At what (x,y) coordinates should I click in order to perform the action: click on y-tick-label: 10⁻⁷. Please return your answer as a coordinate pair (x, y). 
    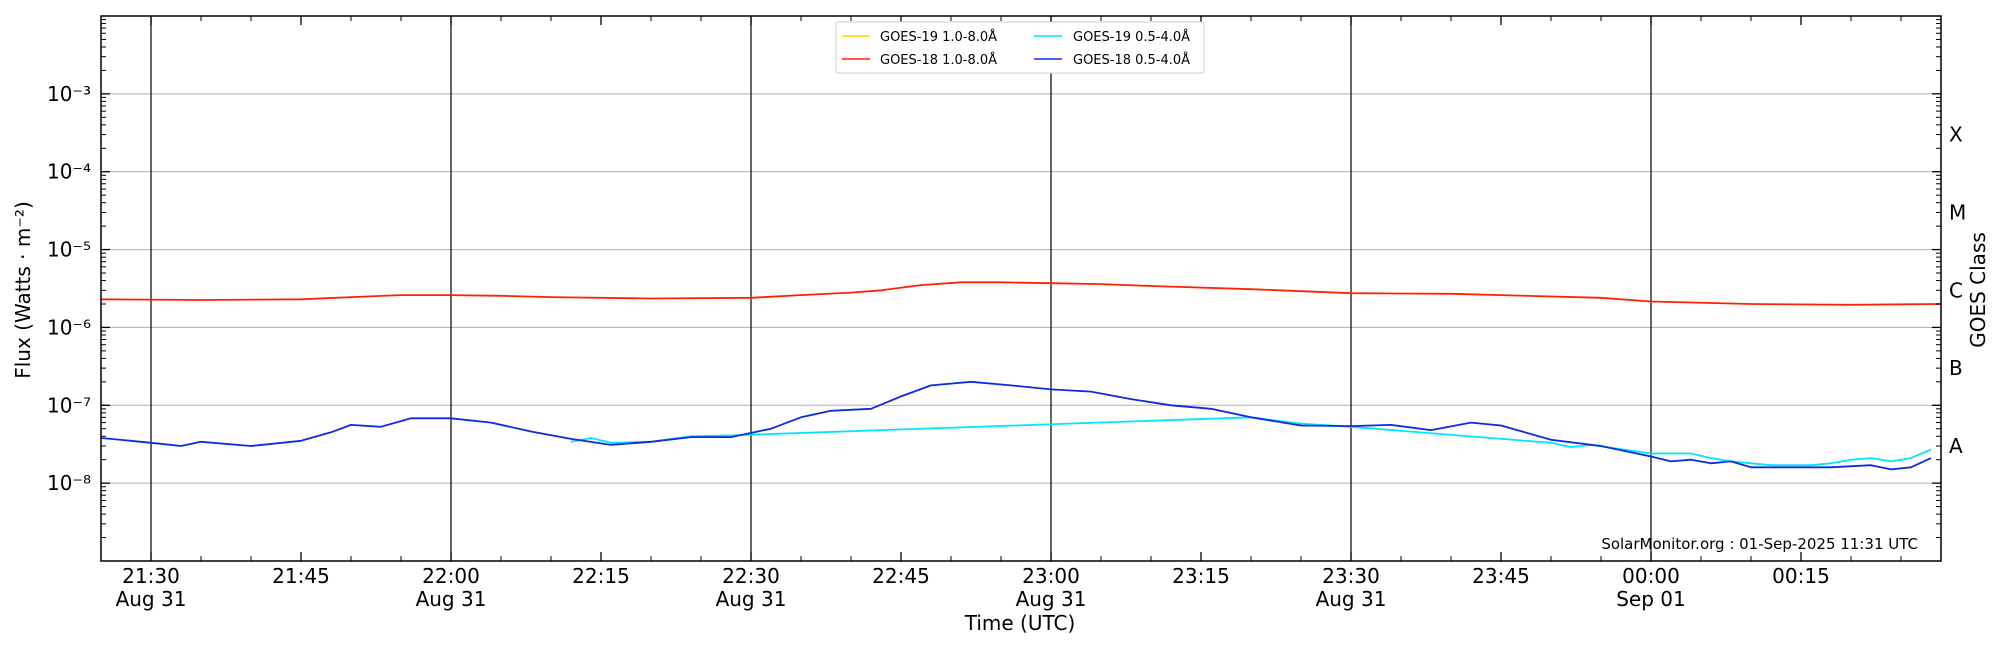
    Looking at the image, I should click on (69, 405).